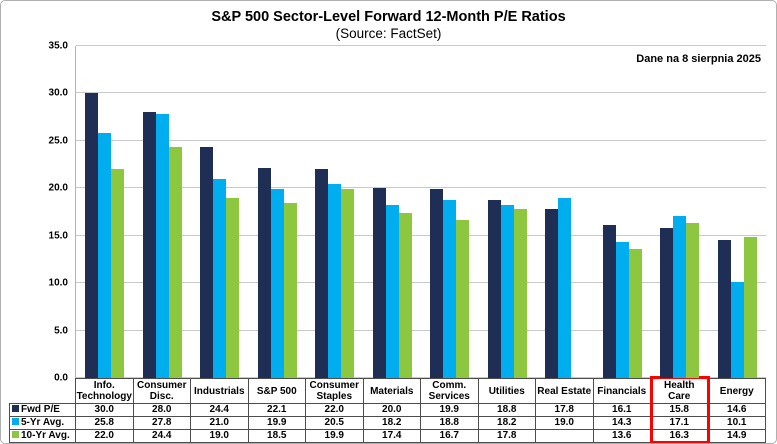  I want to click on table-header-utilities: Utilities, so click(506, 391).